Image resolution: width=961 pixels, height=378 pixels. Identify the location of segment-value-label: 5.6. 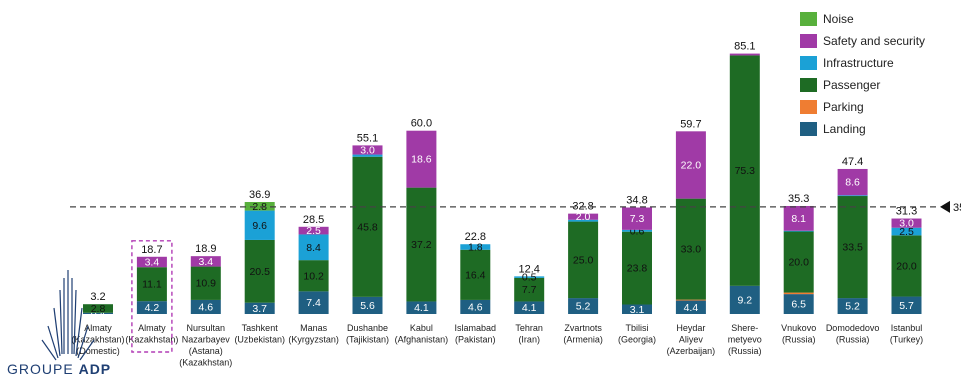
(367, 306).